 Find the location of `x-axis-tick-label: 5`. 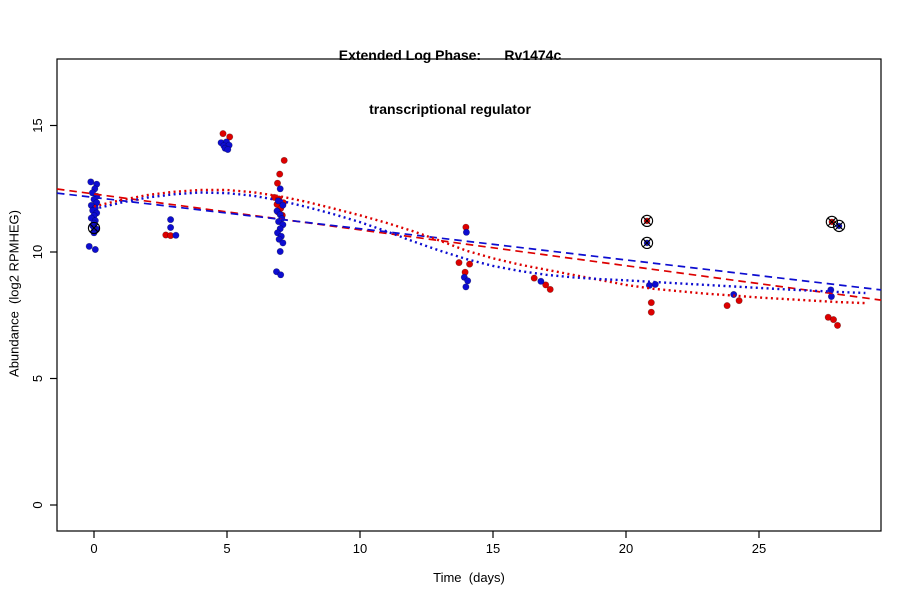

x-axis-tick-label: 5 is located at coordinates (226, 548).